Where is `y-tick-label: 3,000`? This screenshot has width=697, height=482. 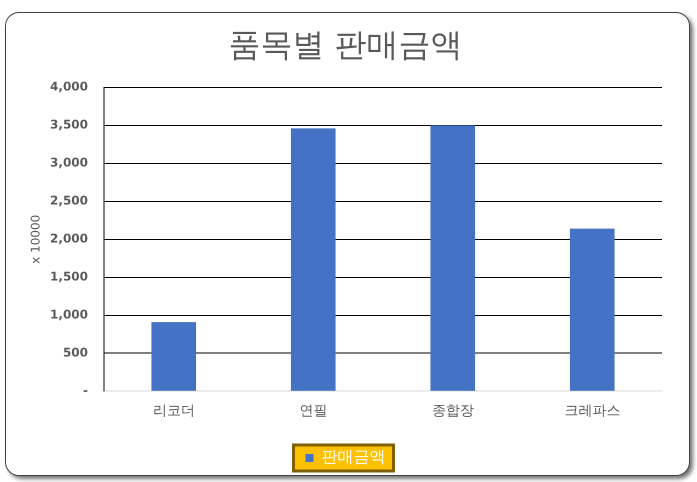 y-tick-label: 3,000 is located at coordinates (69, 162).